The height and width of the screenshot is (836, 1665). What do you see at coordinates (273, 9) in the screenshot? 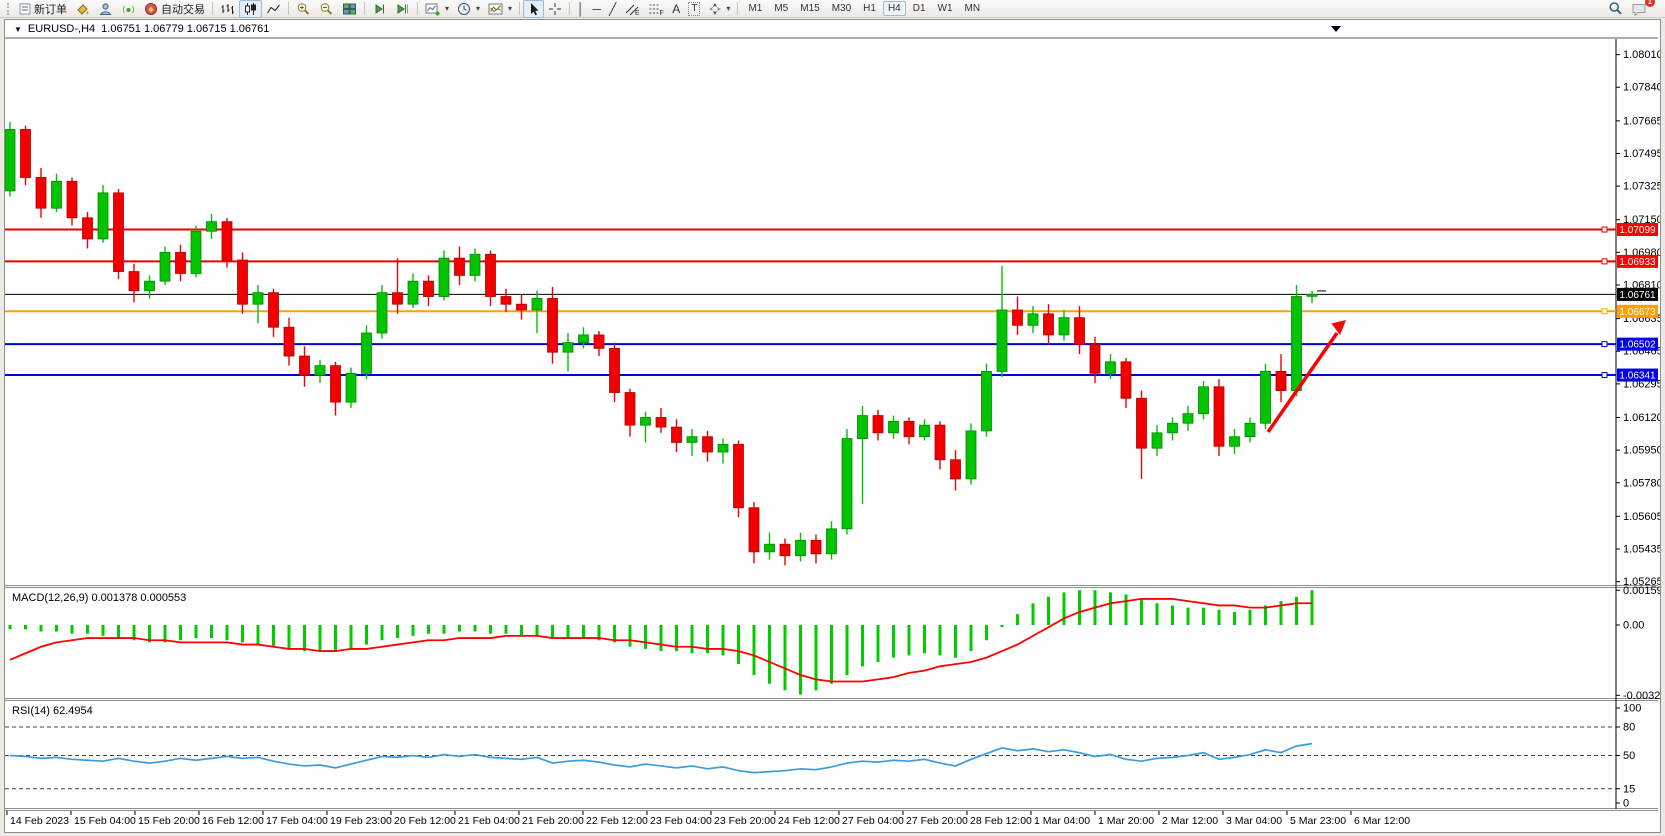
I see `line-chart-button` at bounding box center [273, 9].